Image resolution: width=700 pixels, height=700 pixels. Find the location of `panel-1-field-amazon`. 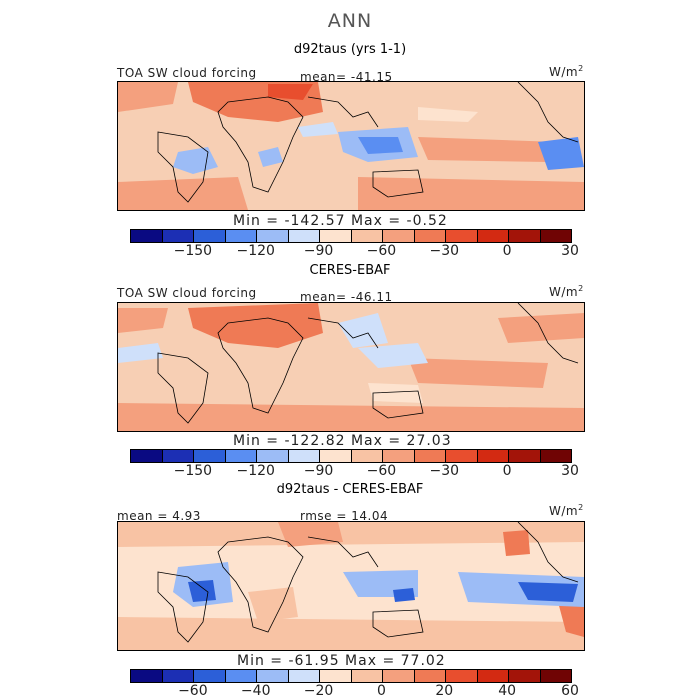

panel-1-field-amazon is located at coordinates (195, 160).